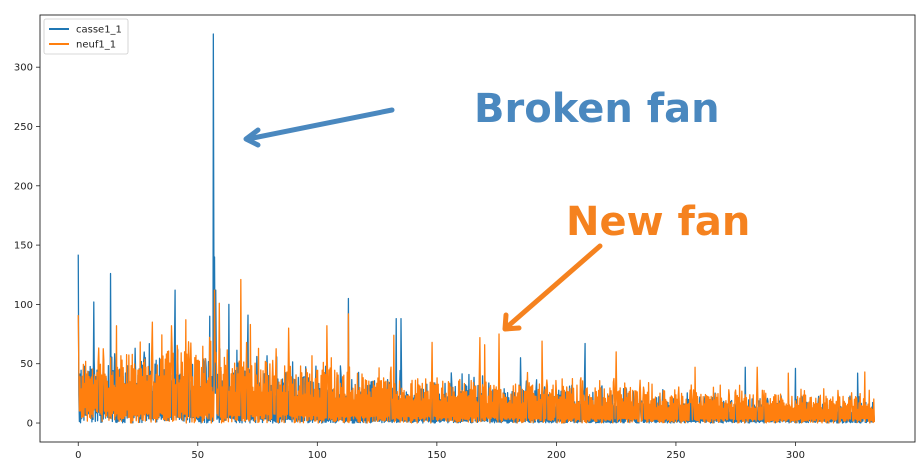 The image size is (922, 468). Describe the element at coordinates (436, 455) in the screenshot. I see `x-tick-label: 150` at that location.